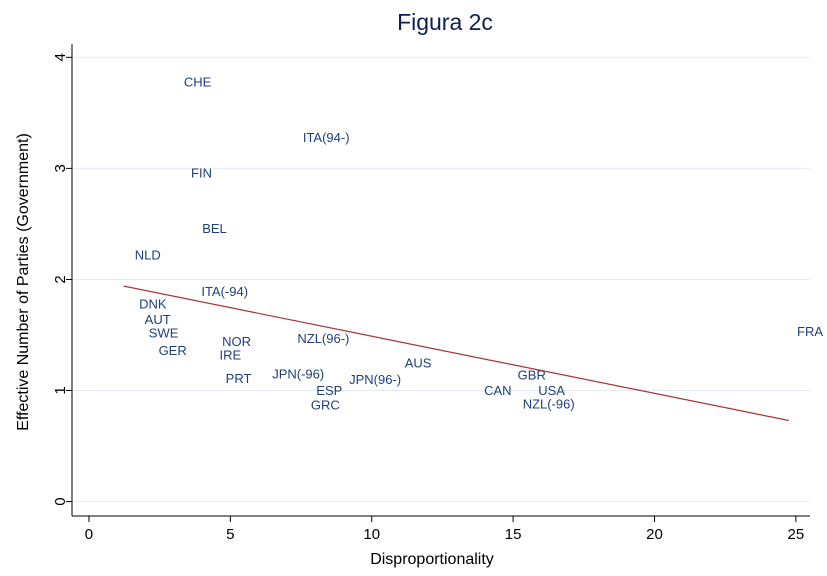 Image resolution: width=827 pixels, height=576 pixels. Describe the element at coordinates (173, 350) in the screenshot. I see `point-label: GER` at that location.